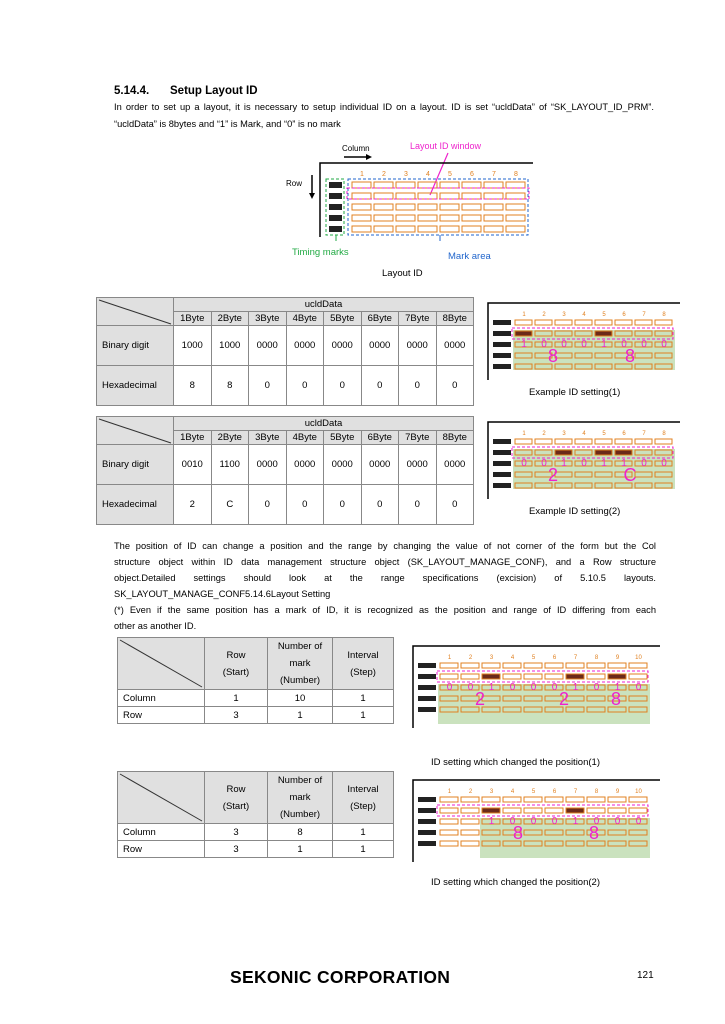  What do you see at coordinates (471, 658) in the screenshot?
I see `column-number: 2` at bounding box center [471, 658].